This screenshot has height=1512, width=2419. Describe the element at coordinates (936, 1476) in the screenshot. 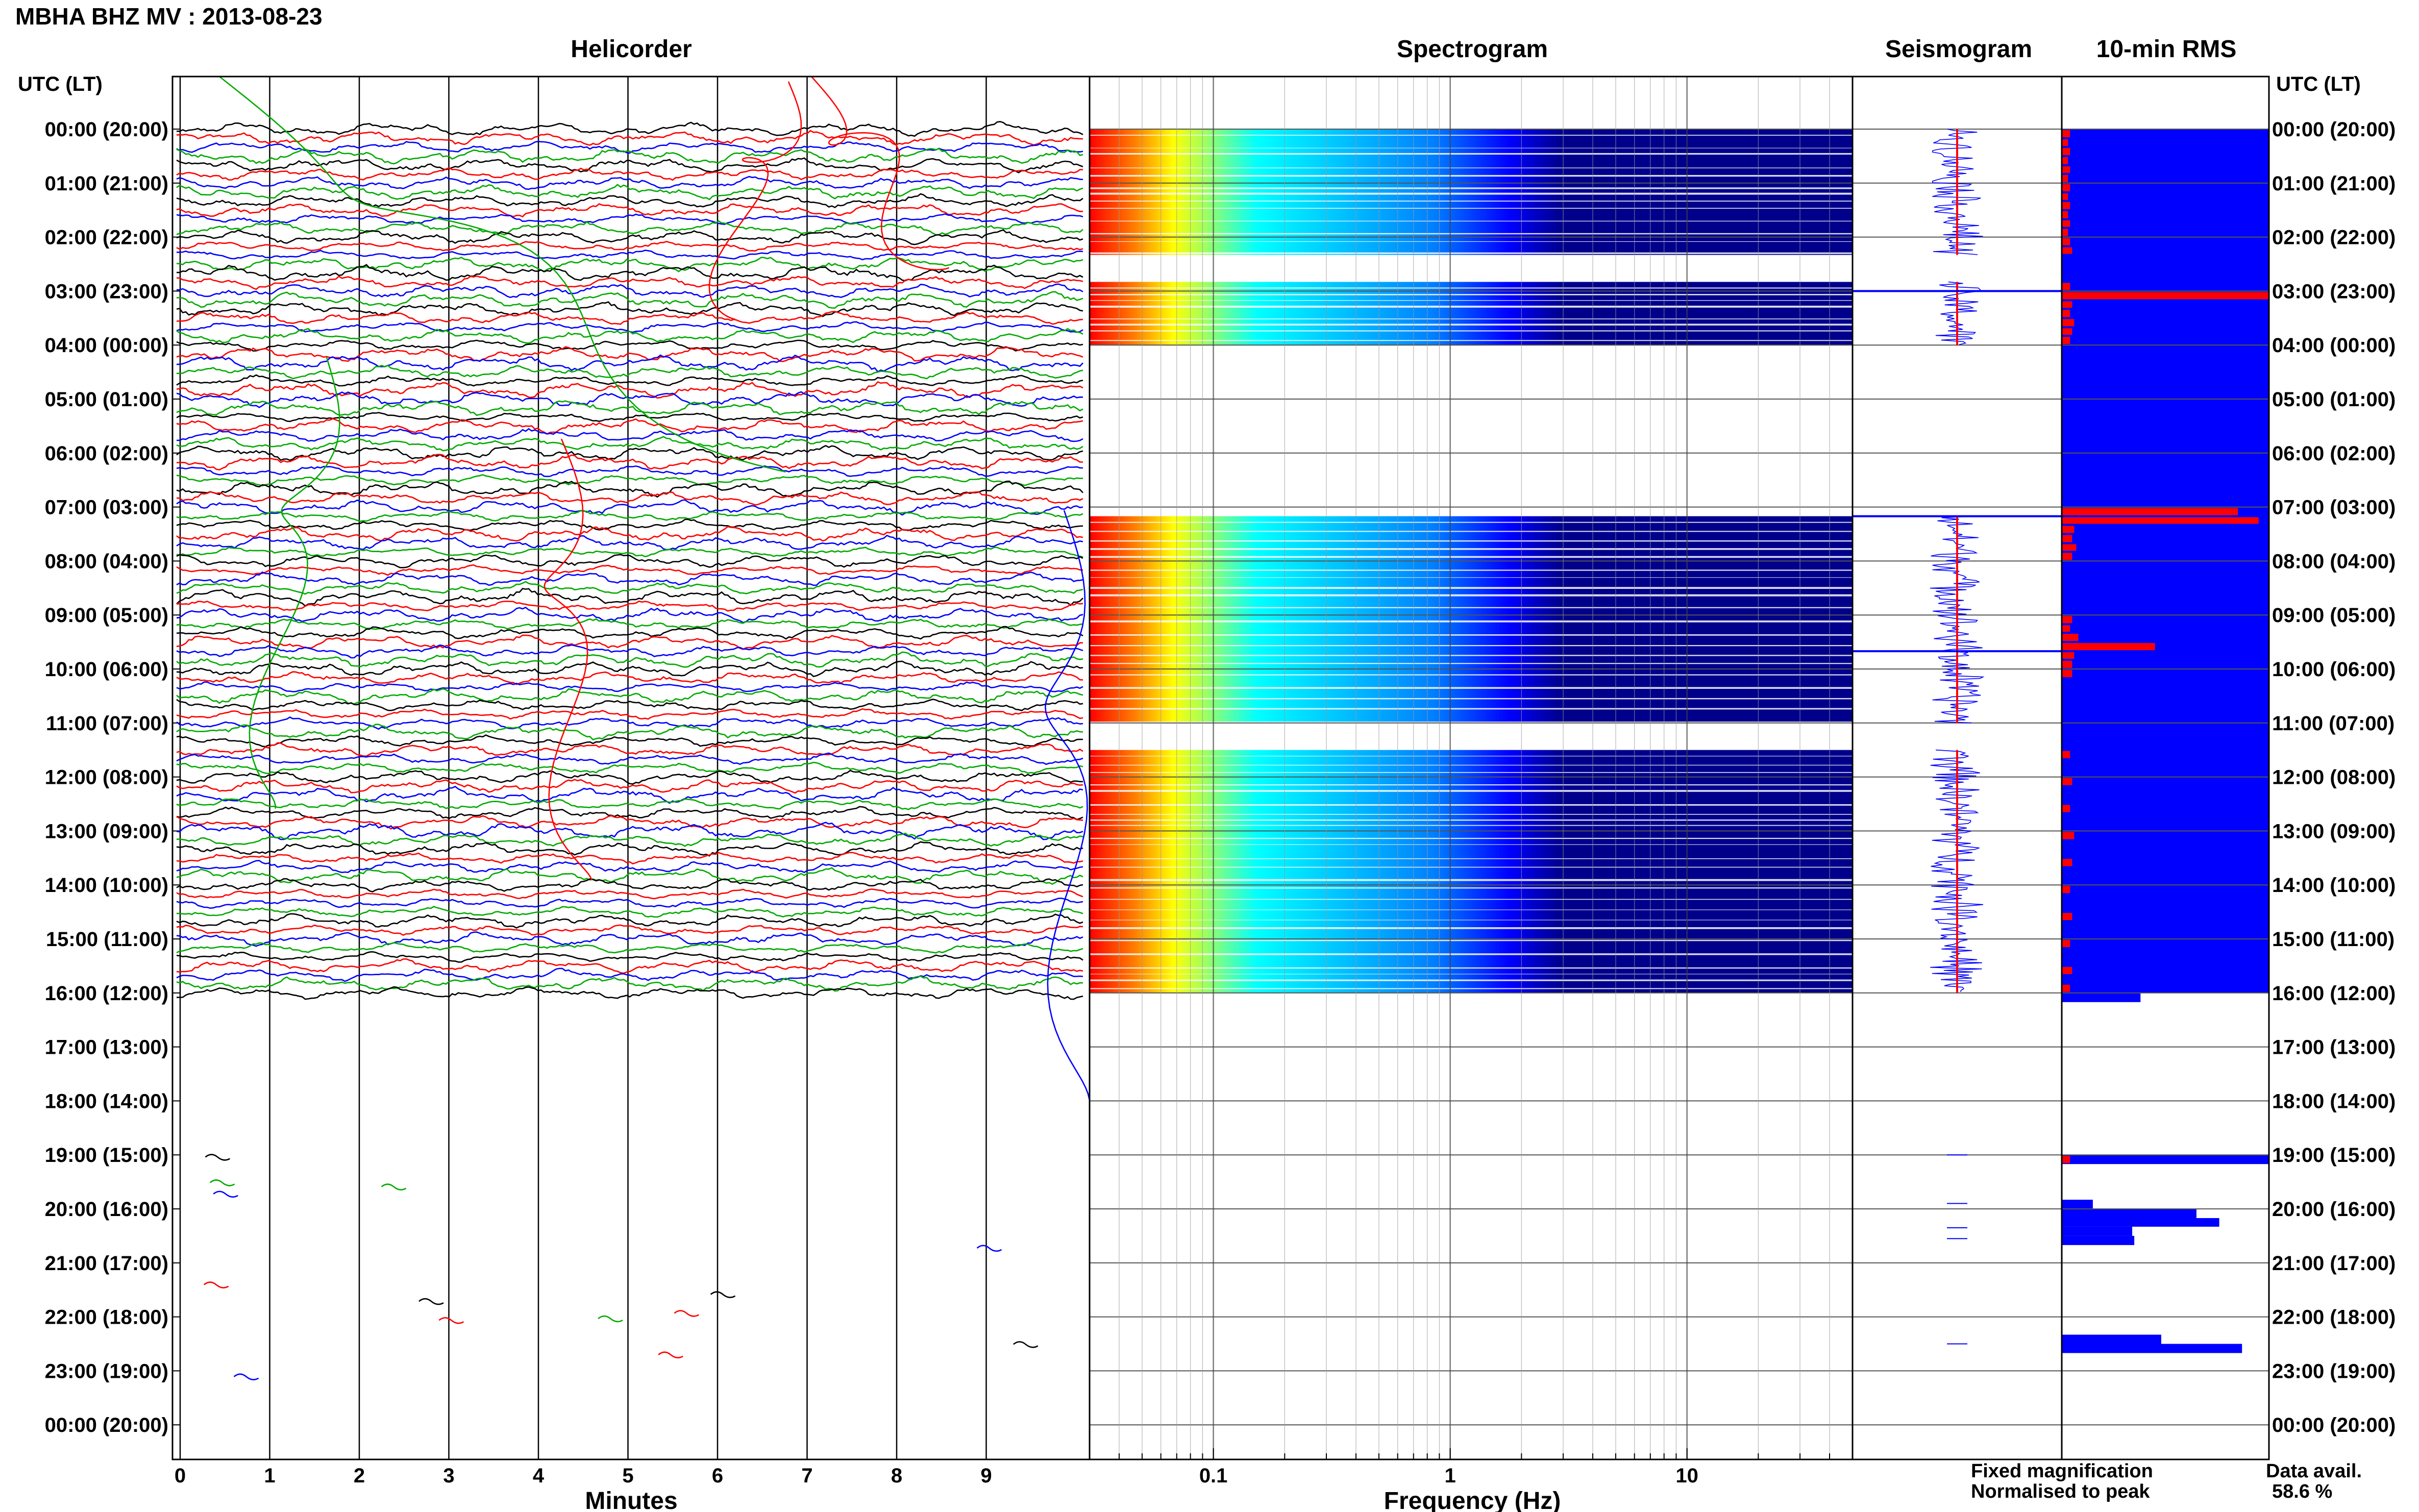

I see `x-tick-labels: 0 1 2 3 4 5 6 7 8 9 0.1 1 10` at that location.